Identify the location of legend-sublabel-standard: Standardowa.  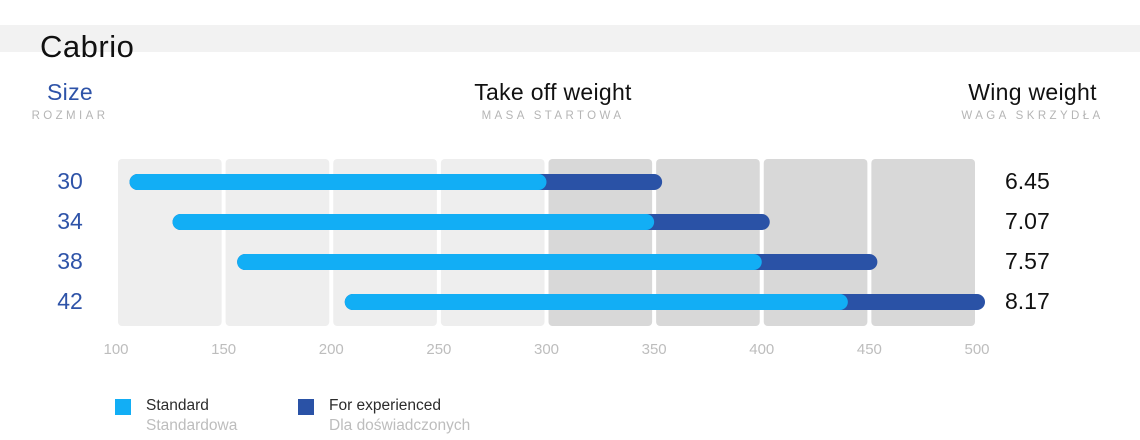
(192, 425).